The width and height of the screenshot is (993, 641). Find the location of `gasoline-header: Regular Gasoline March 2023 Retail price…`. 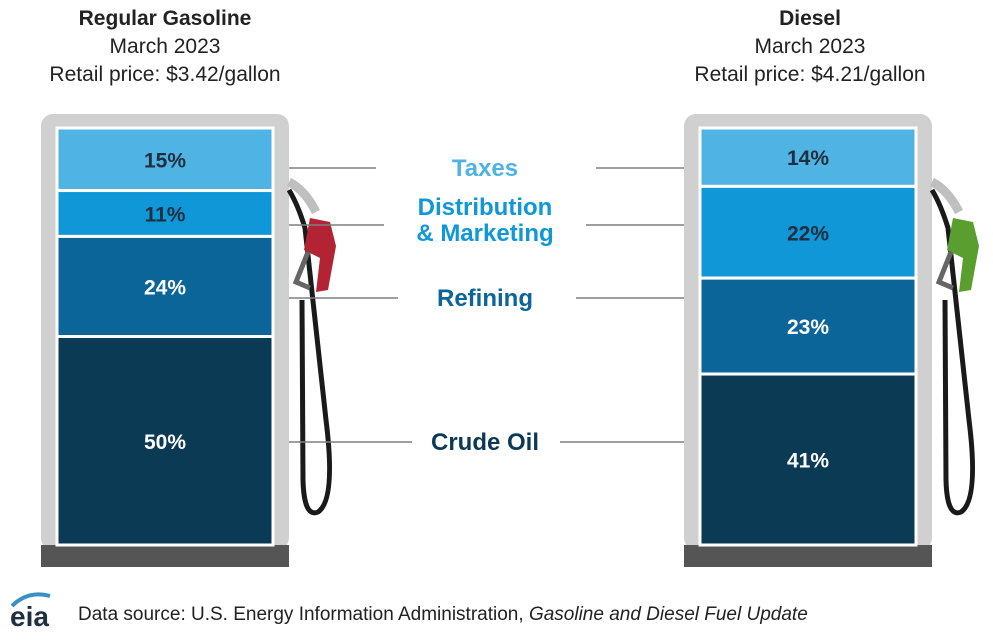

gasoline-header: Regular Gasoline March 2023 Retail price… is located at coordinates (165, 47).